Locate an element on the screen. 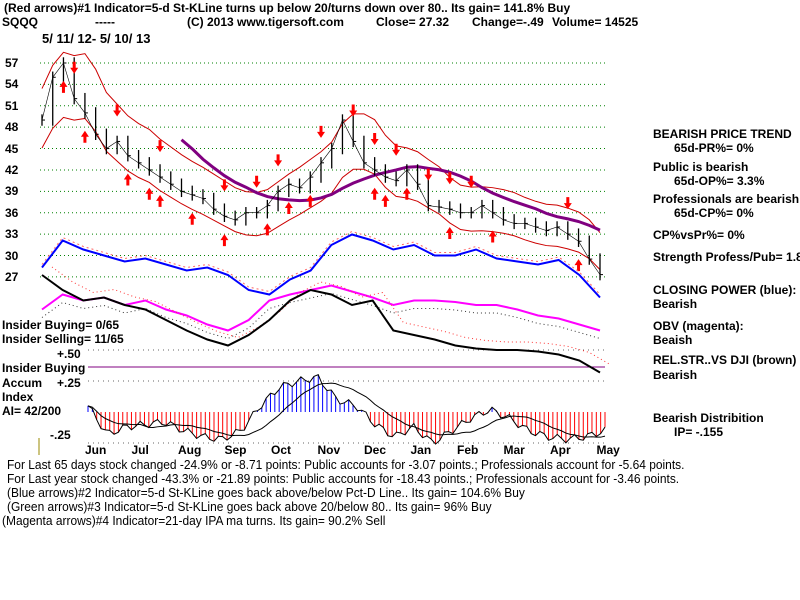 The width and height of the screenshot is (800, 600). month-label: Jun is located at coordinates (96, 450).